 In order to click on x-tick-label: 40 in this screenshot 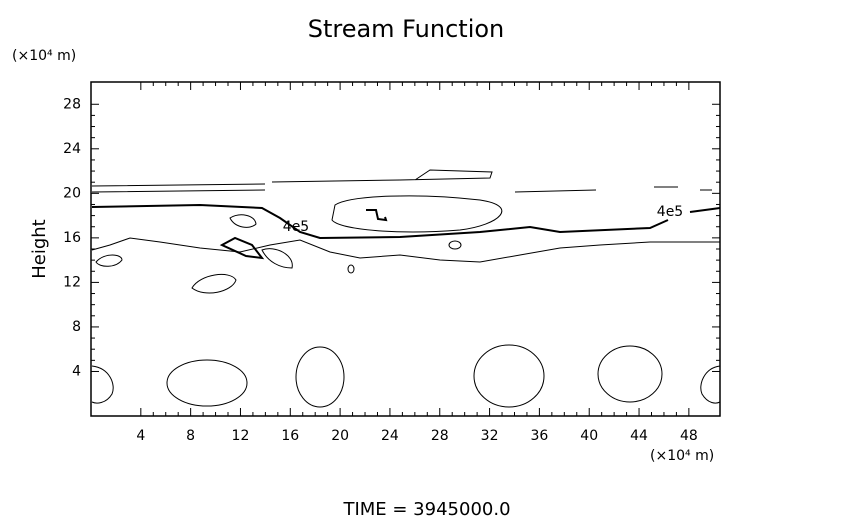, I will do `click(589, 436)`.